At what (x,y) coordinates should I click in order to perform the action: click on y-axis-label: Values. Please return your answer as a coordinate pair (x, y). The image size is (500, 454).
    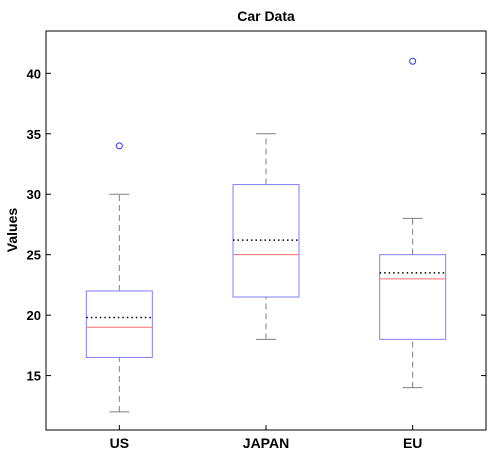
    Looking at the image, I should click on (12, 230).